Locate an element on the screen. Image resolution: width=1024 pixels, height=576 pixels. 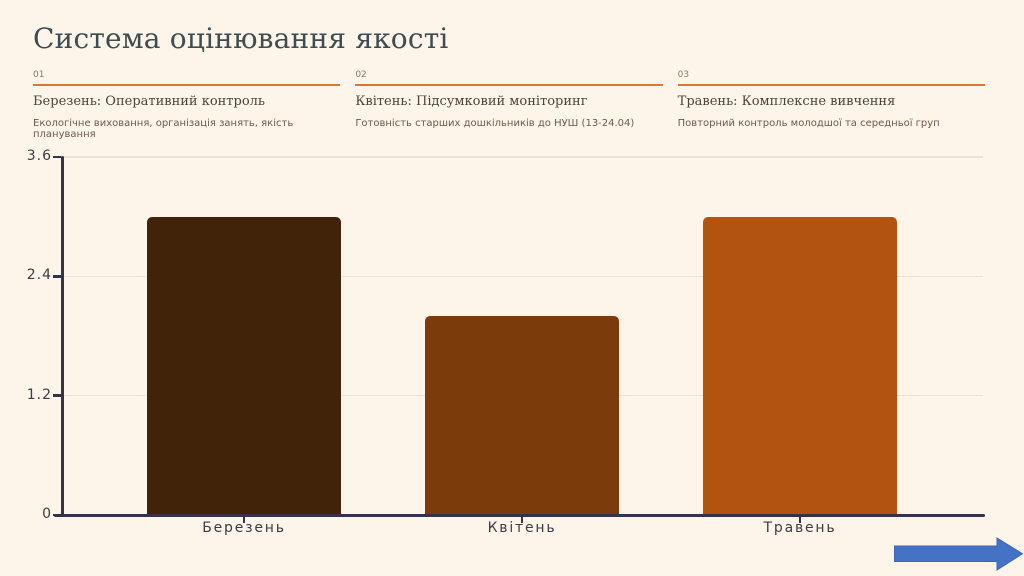
y-tick-label: 2.4 is located at coordinates (39, 275).